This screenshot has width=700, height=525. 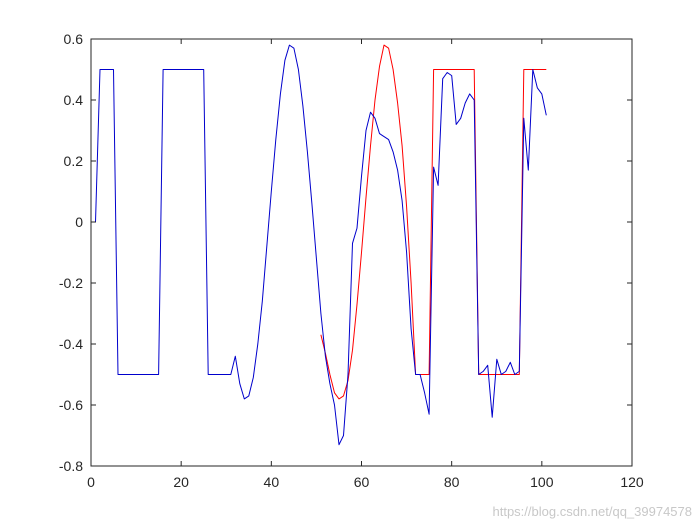 What do you see at coordinates (362, 482) in the screenshot?
I see `x-tick-label: 60` at bounding box center [362, 482].